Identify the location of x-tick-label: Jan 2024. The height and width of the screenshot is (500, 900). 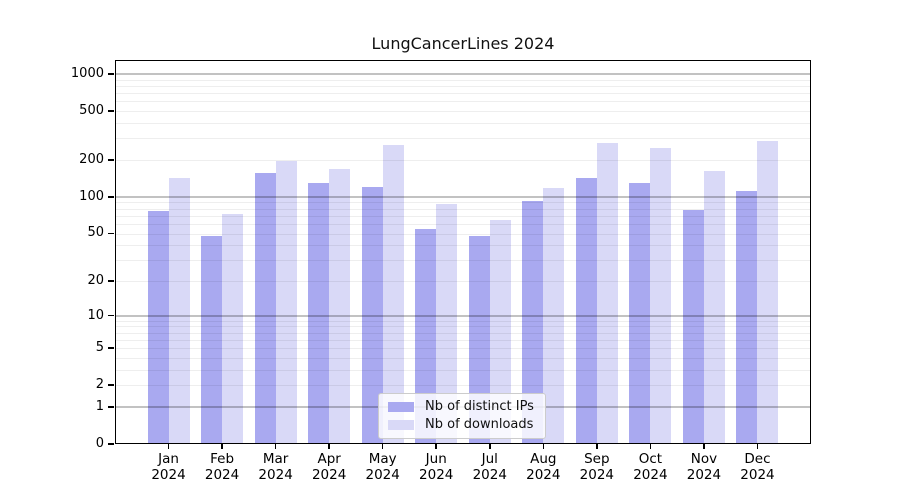
(168, 467).